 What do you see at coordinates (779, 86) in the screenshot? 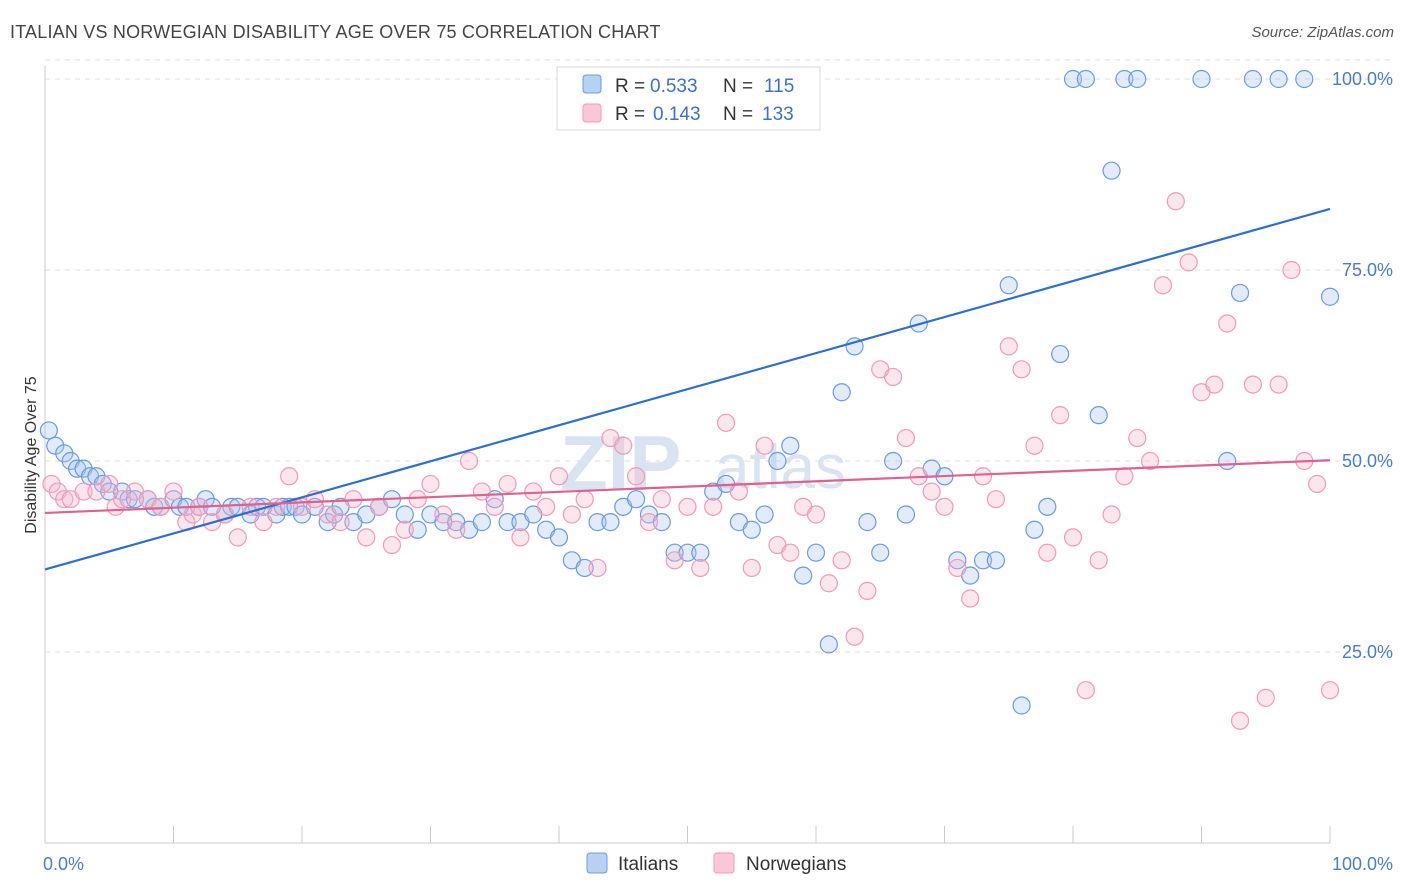
I see `legend-n-value-1: 115` at bounding box center [779, 86].